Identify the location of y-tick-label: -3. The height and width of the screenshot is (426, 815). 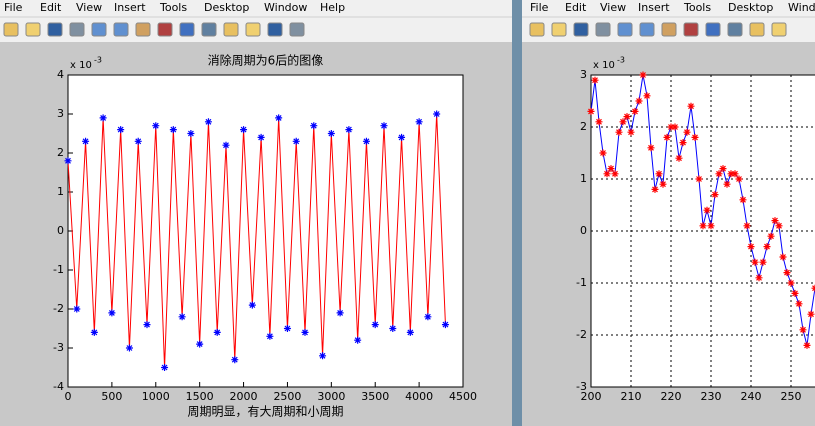
(58, 347).